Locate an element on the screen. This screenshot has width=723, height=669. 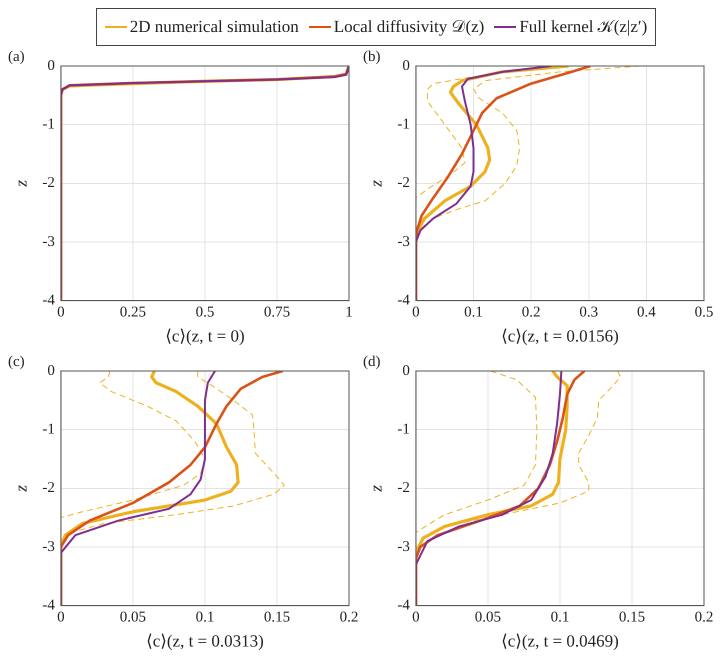
legend-label: Local diffusivity 𝒟(z) is located at coordinates (409, 27).